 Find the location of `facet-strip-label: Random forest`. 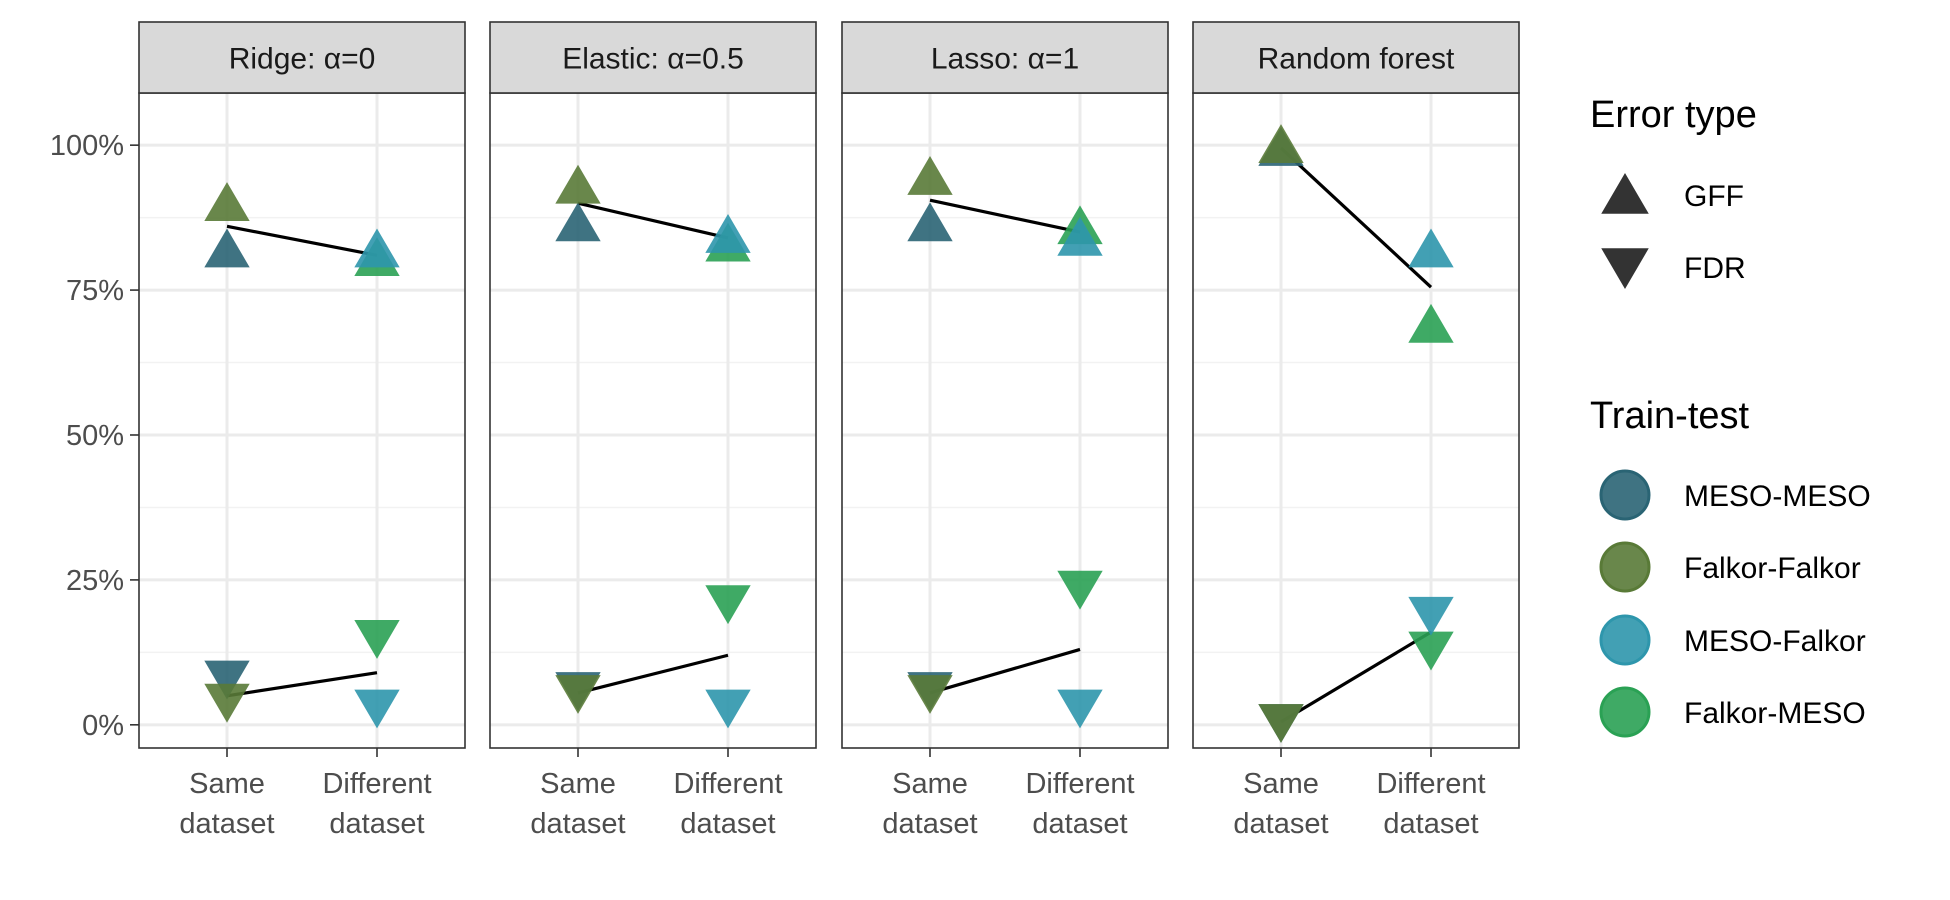

facet-strip-label: Random forest is located at coordinates (1356, 59).